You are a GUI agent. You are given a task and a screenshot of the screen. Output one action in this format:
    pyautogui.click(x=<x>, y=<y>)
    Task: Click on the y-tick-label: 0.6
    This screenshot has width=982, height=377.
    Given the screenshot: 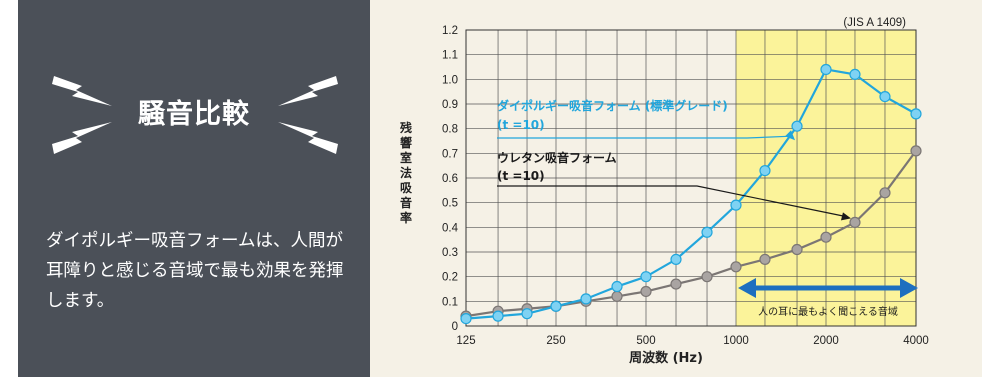 What is the action you would take?
    pyautogui.click(x=450, y=179)
    